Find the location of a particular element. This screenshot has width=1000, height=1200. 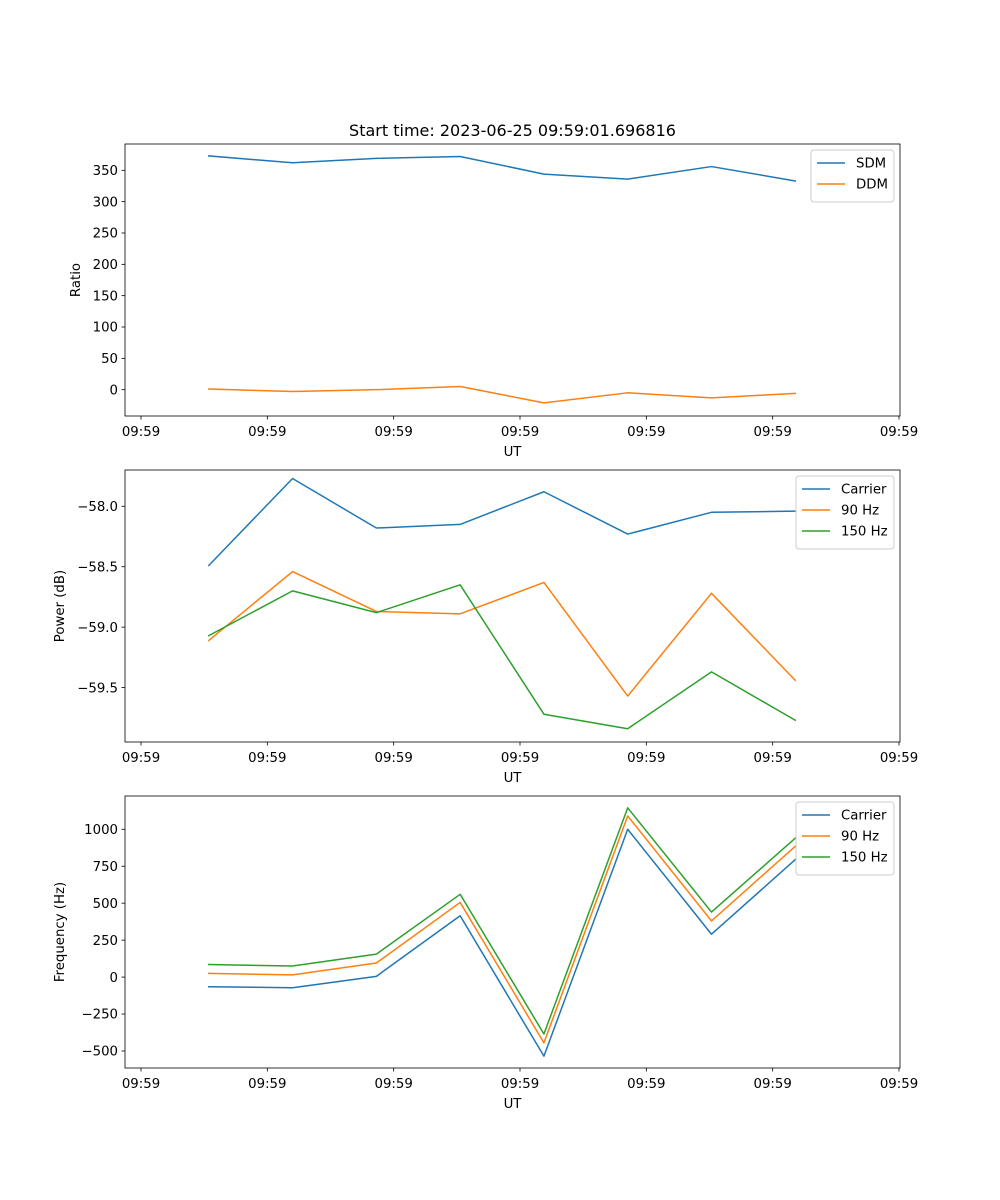

power-legend: Carrier 90 Hz 150 Hz is located at coordinates (845, 512).